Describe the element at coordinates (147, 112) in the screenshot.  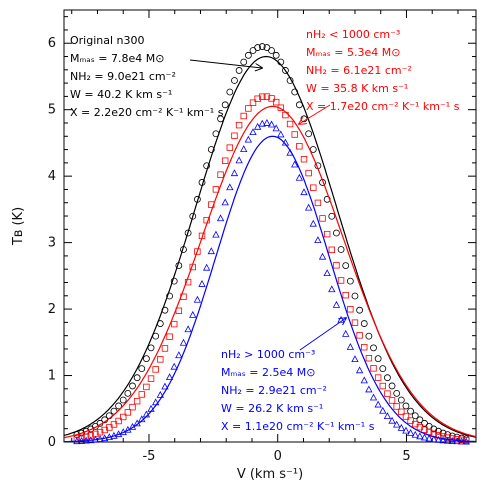
I see `annotation-black-line-5: X = 2.2e20 cm⁻² K⁻¹ km⁻¹ s` at that location.